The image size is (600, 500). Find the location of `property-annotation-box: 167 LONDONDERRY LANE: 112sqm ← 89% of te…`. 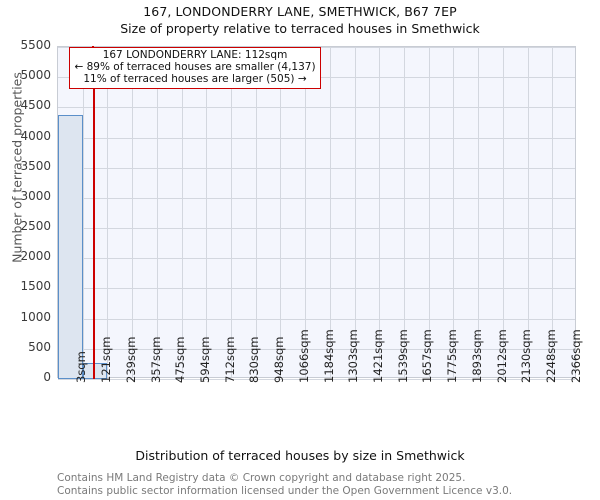

property-annotation-box: 167 LONDONDERRY LANE: 112sqm ← 89% of te… is located at coordinates (195, 68).